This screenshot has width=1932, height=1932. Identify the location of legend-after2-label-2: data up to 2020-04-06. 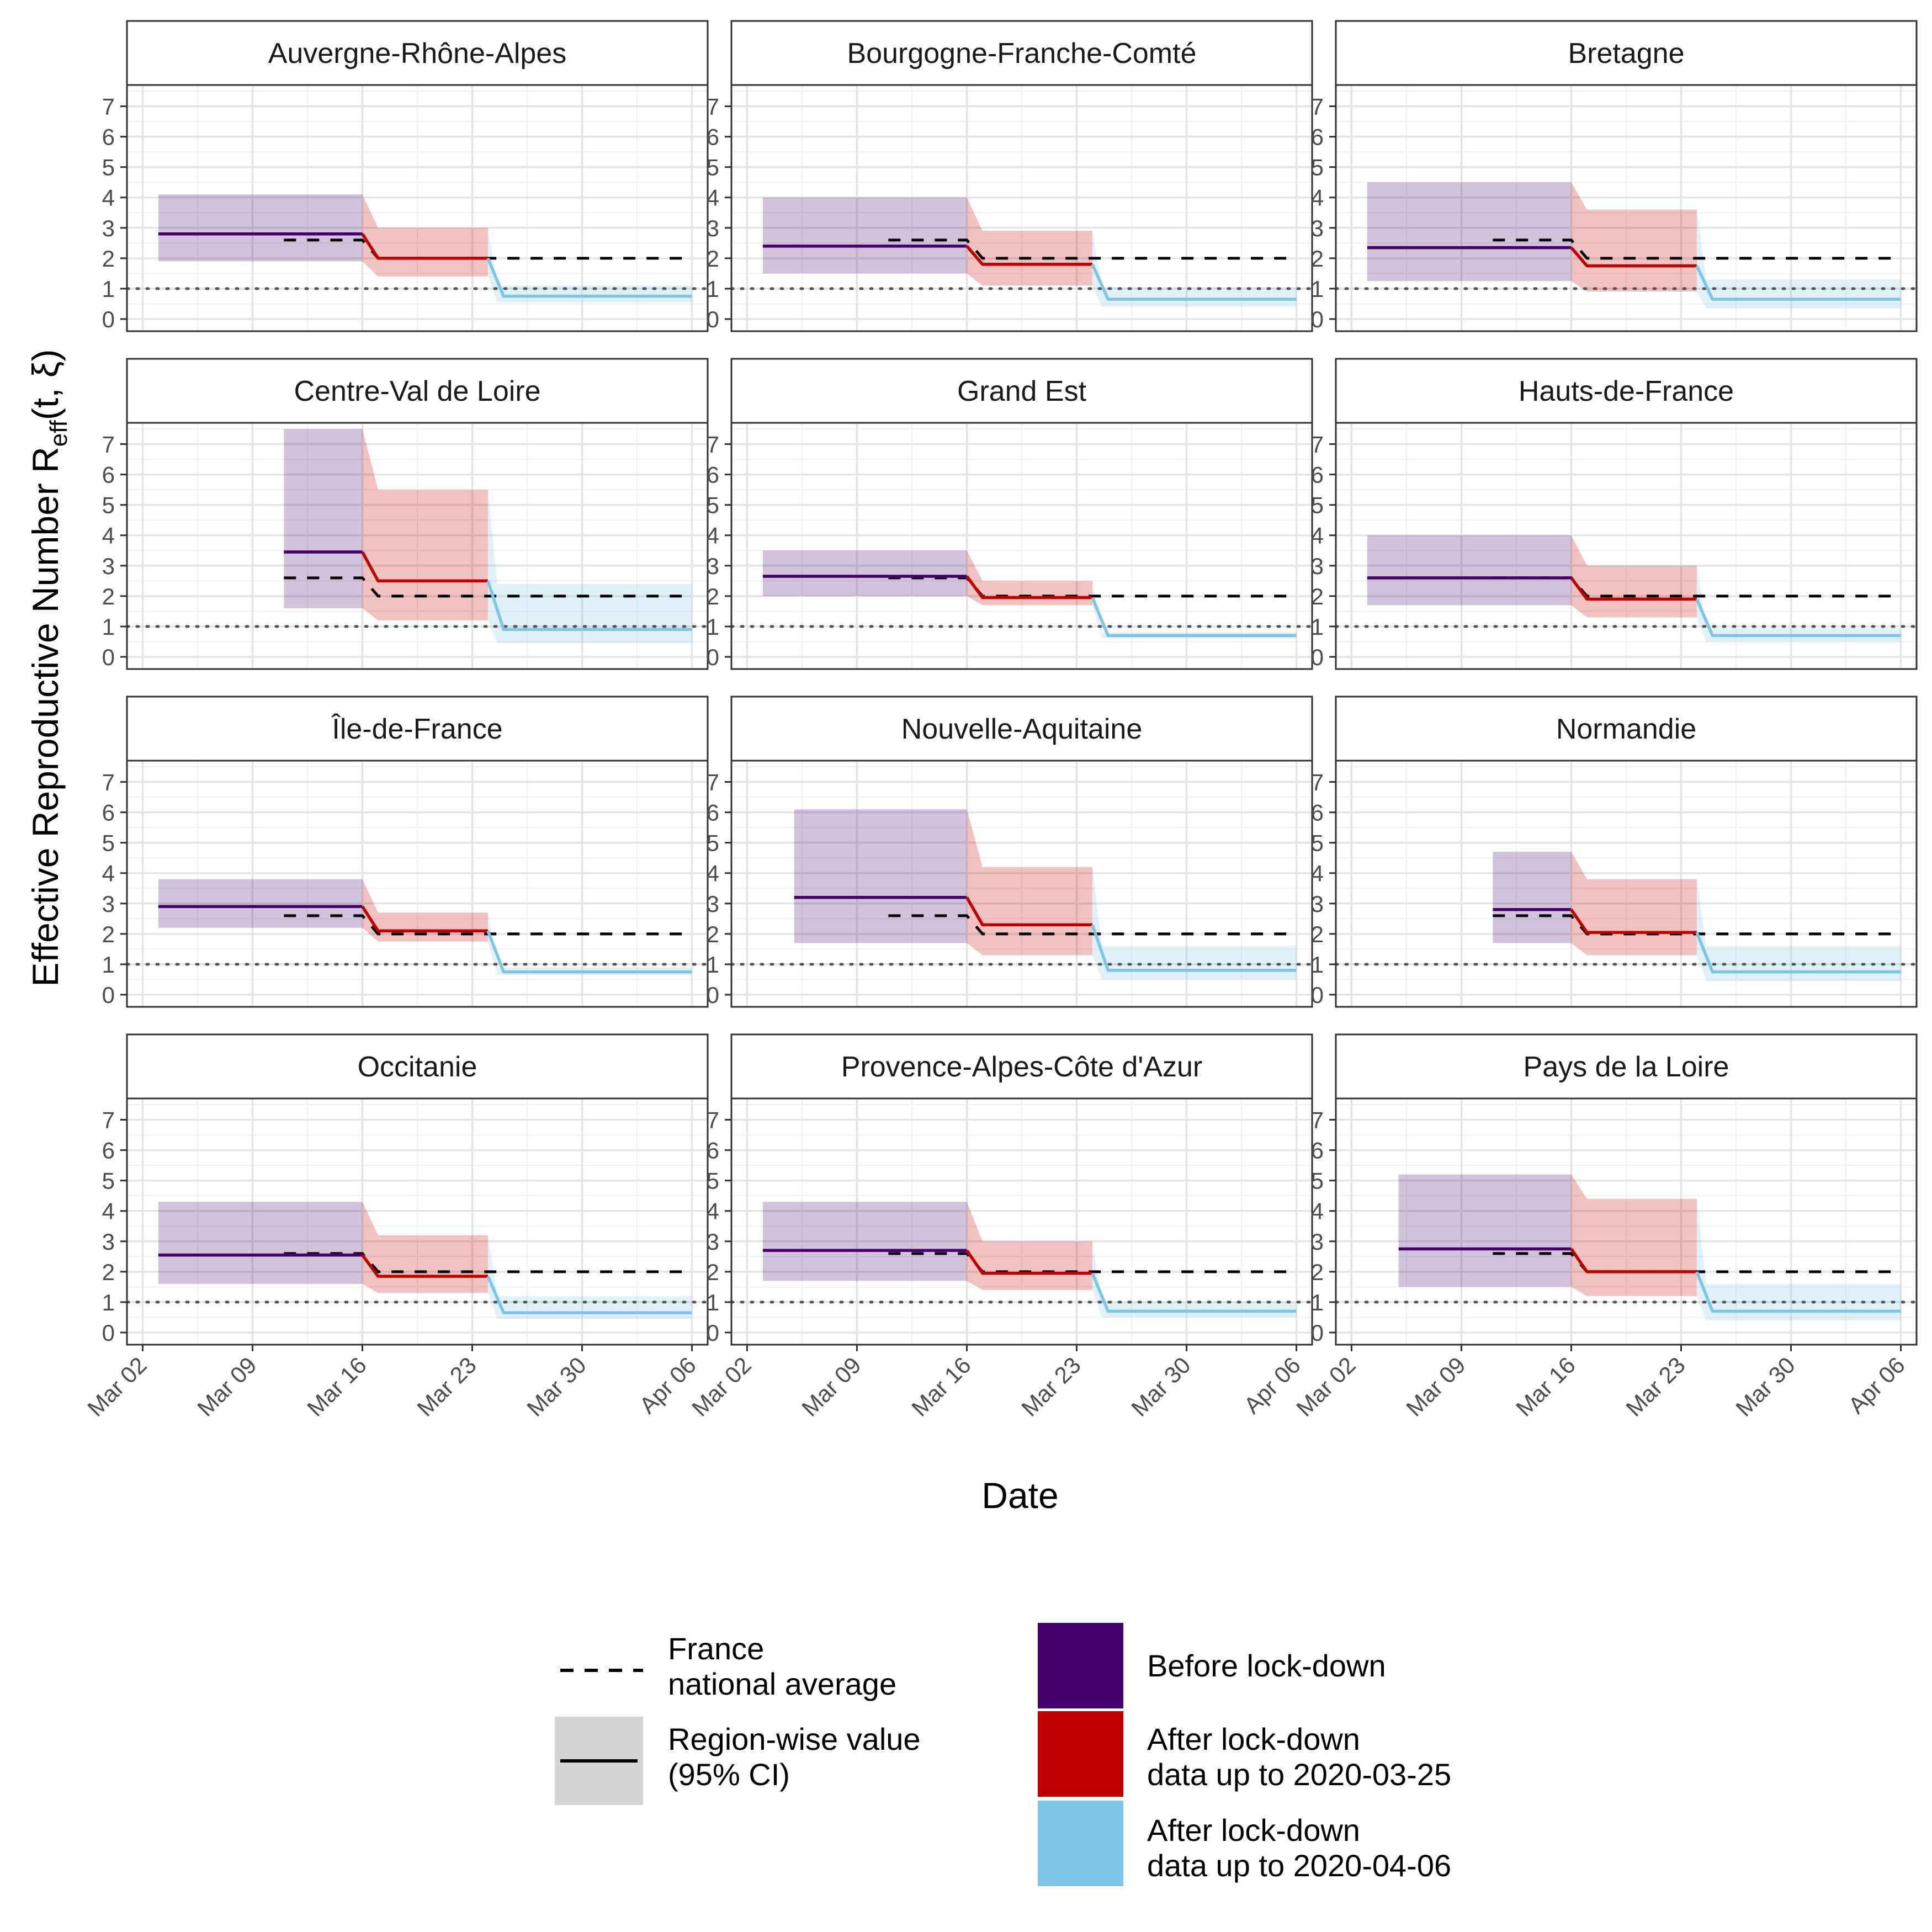
(1299, 1866).